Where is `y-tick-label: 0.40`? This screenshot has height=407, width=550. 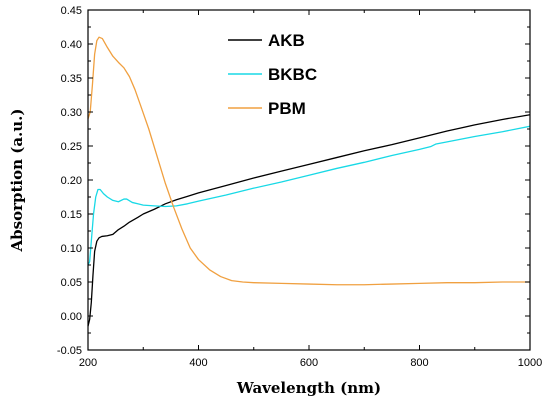
y-tick-label: 0.40 is located at coordinates (71, 45).